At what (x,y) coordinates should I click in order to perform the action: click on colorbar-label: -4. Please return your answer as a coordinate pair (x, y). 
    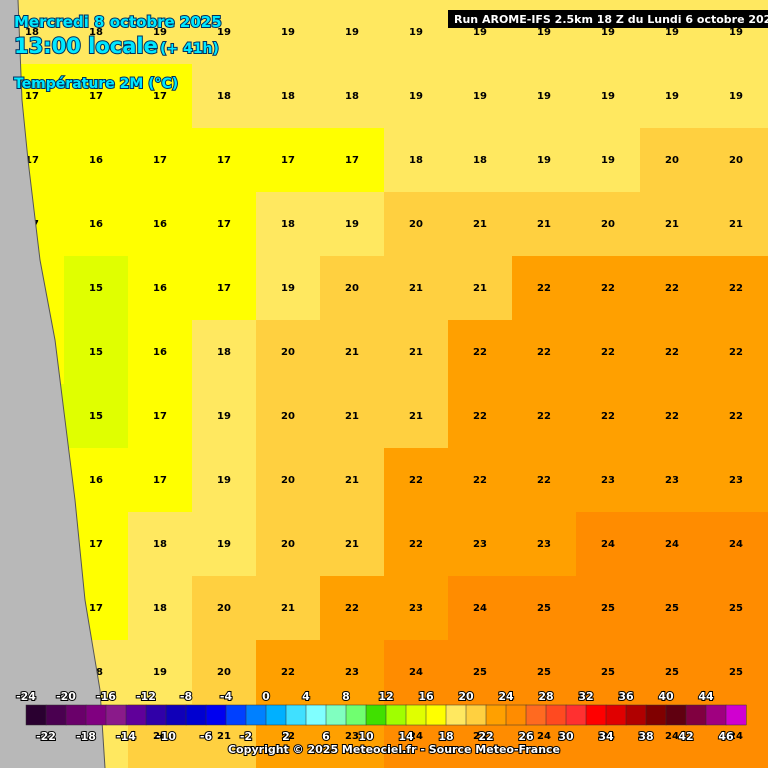
    Looking at the image, I should click on (226, 696).